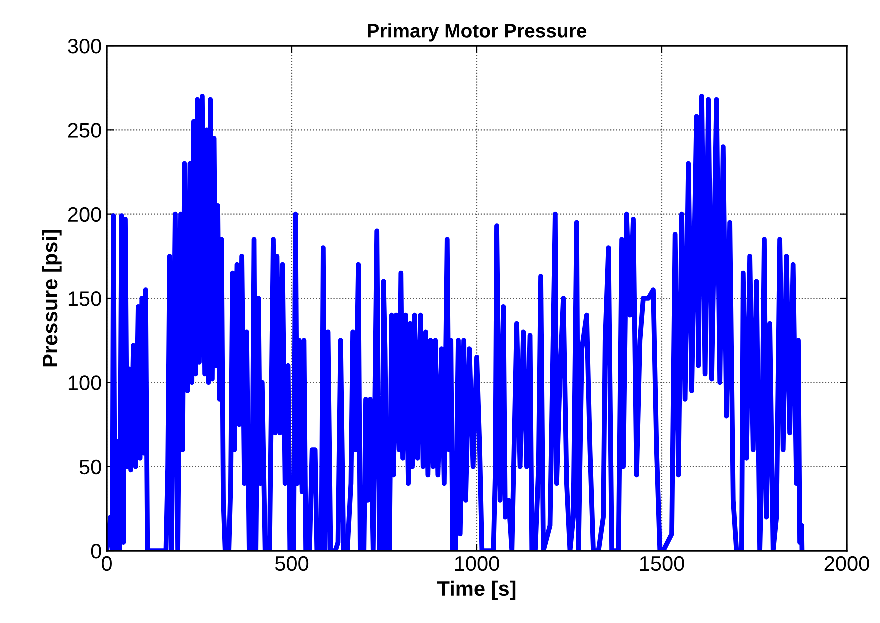  What do you see at coordinates (85, 130) in the screenshot?
I see `y-tick-label: 250` at bounding box center [85, 130].